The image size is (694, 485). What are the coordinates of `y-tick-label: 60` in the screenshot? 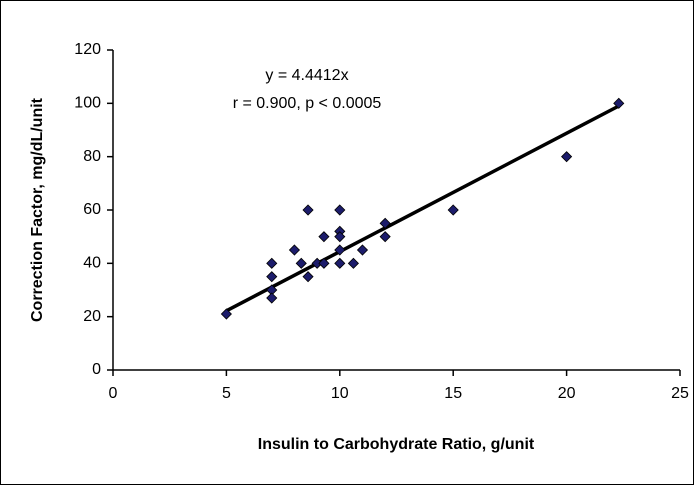 It's located at (92, 209).